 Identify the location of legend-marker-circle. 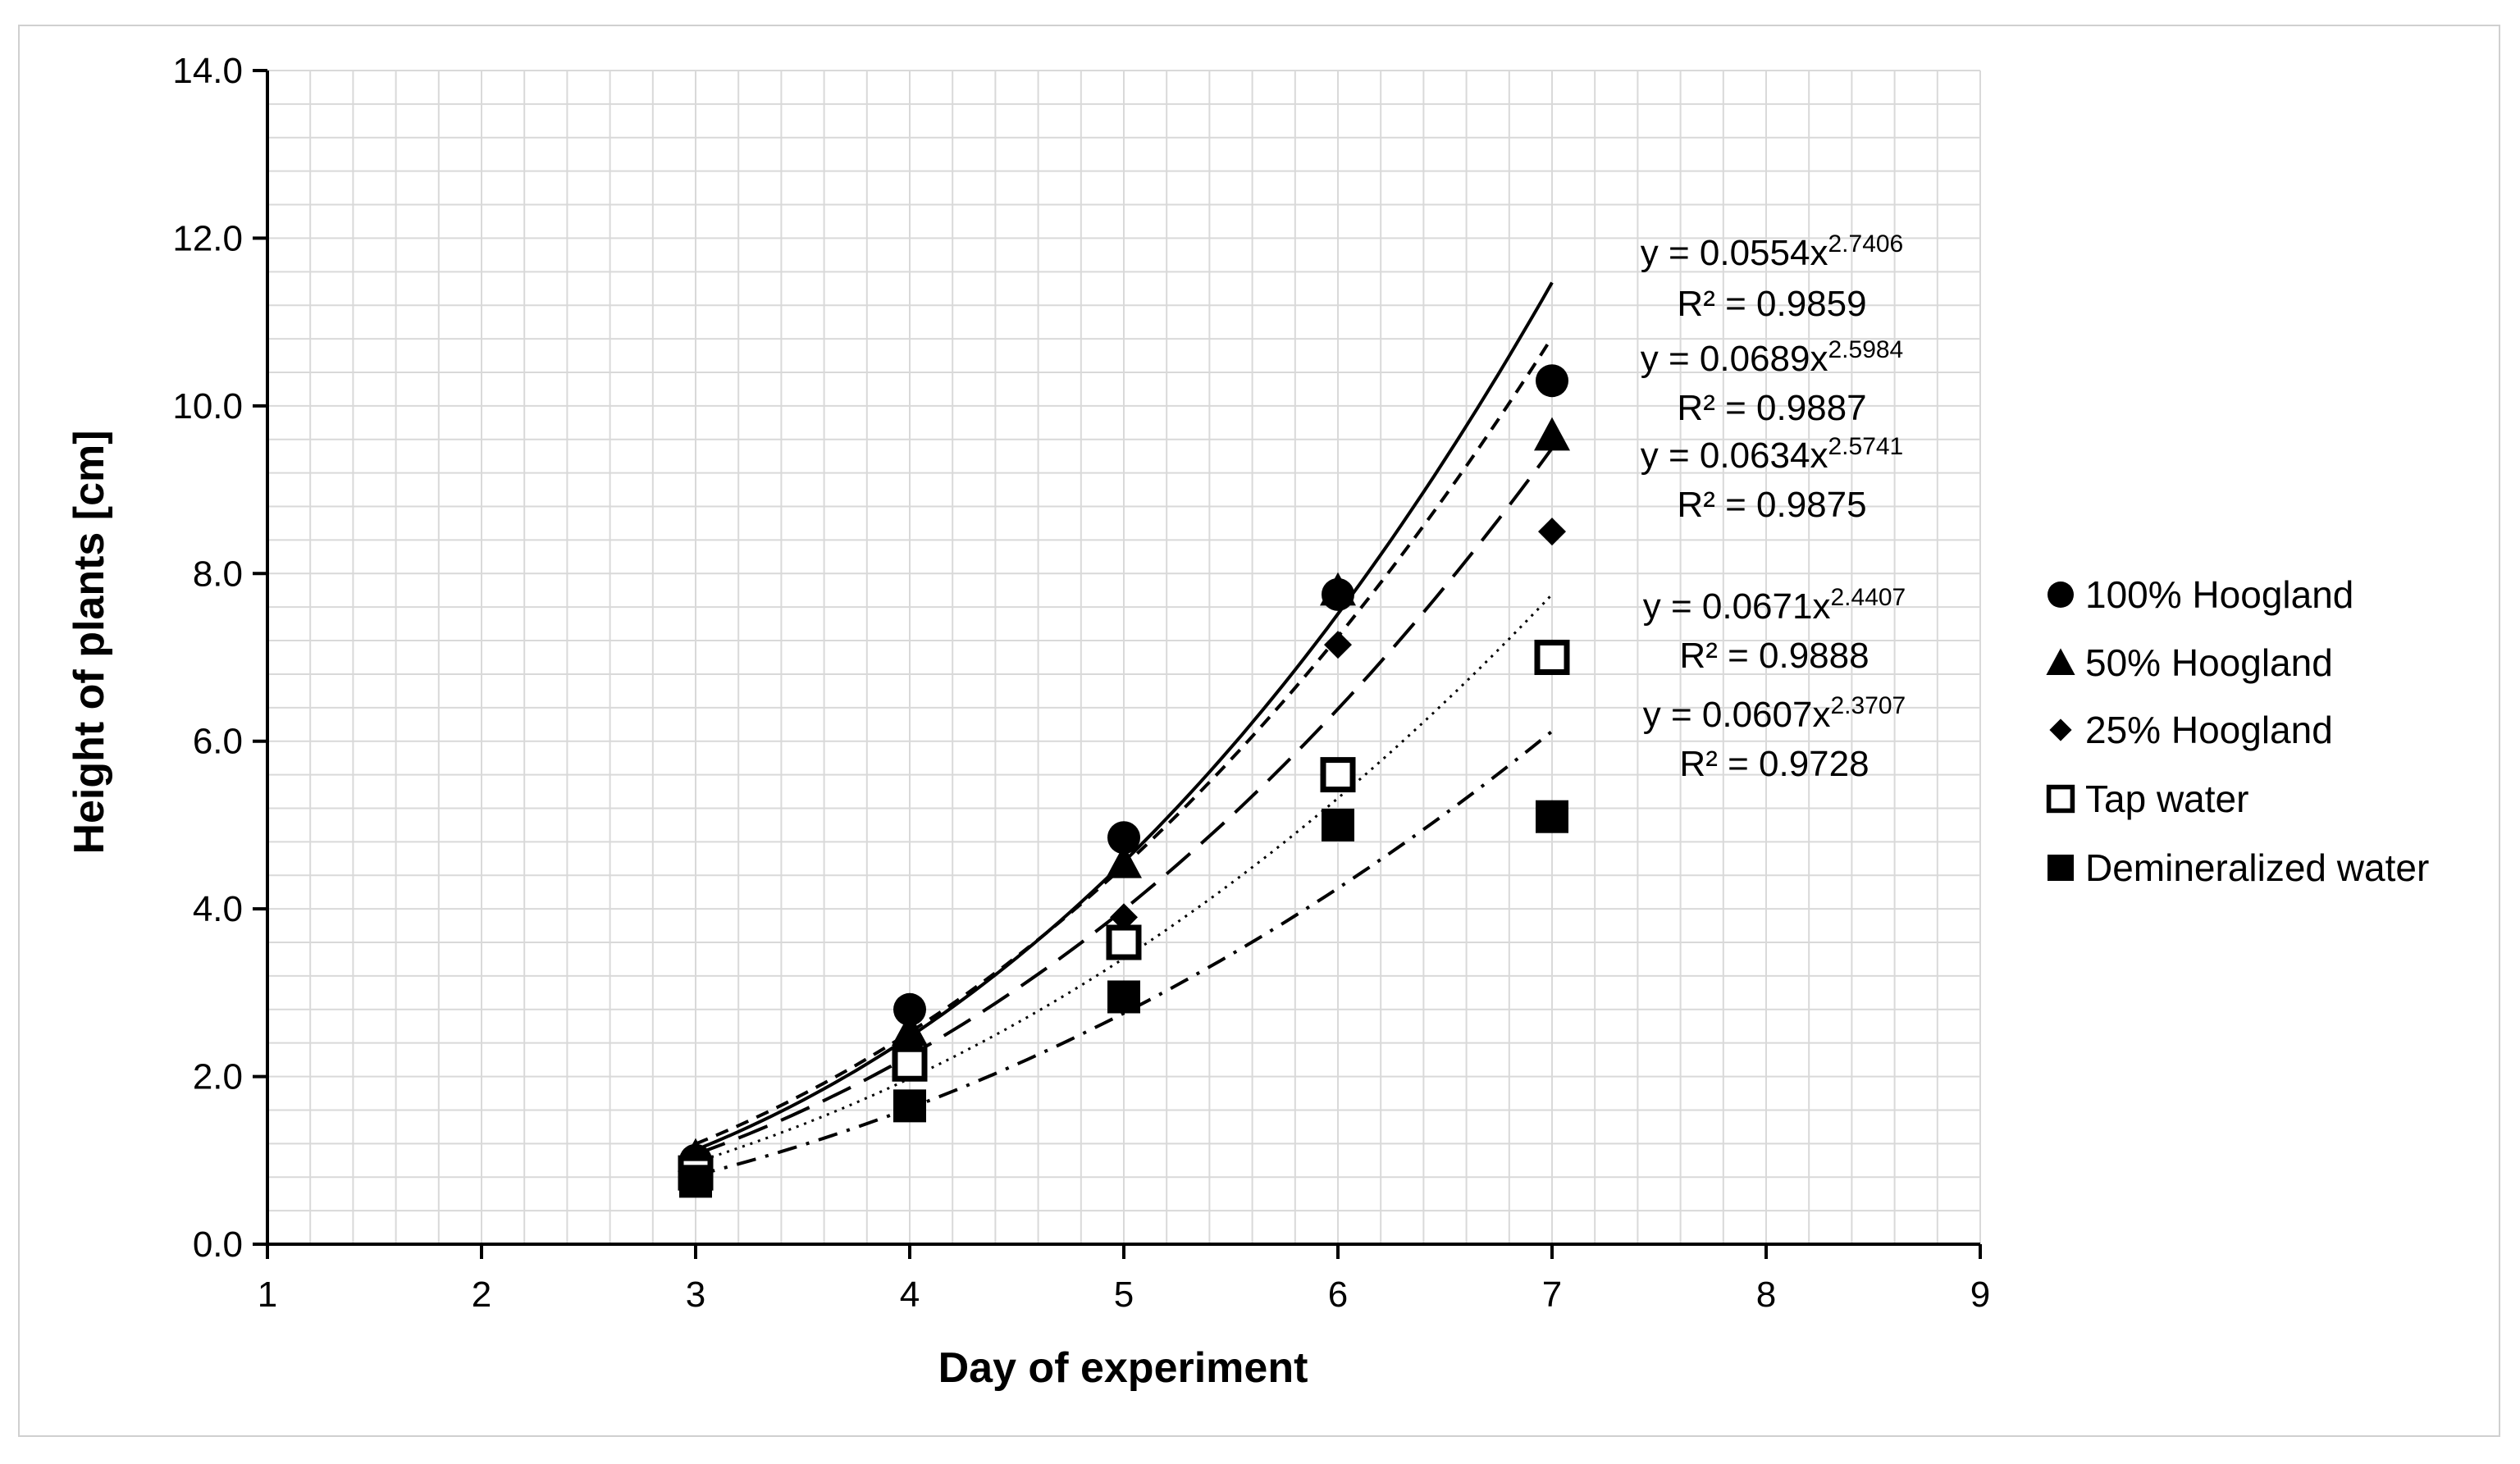
(2061, 594).